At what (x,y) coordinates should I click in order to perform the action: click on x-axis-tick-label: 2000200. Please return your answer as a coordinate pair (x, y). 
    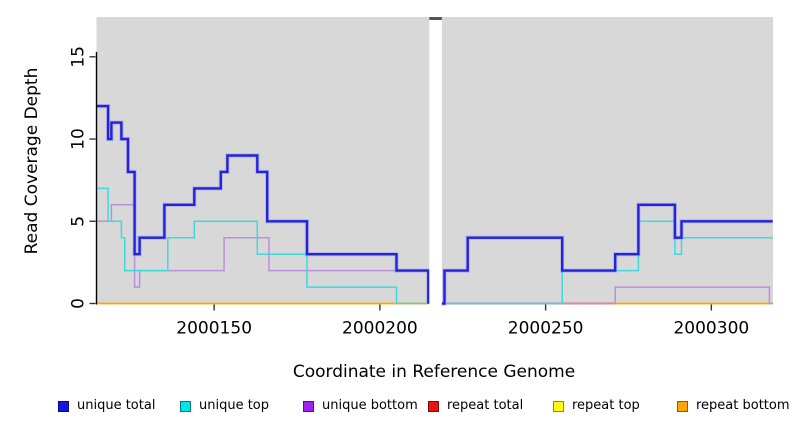
    Looking at the image, I should click on (380, 329).